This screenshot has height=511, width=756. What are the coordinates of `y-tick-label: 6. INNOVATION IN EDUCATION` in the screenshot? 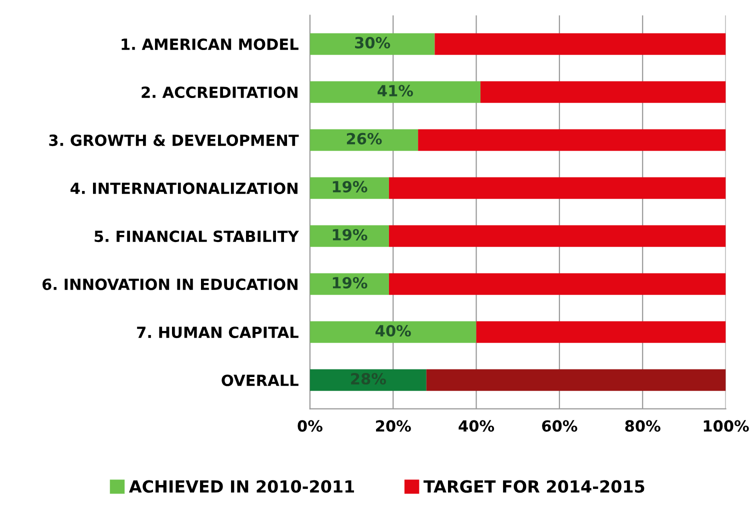 It's located at (170, 284).